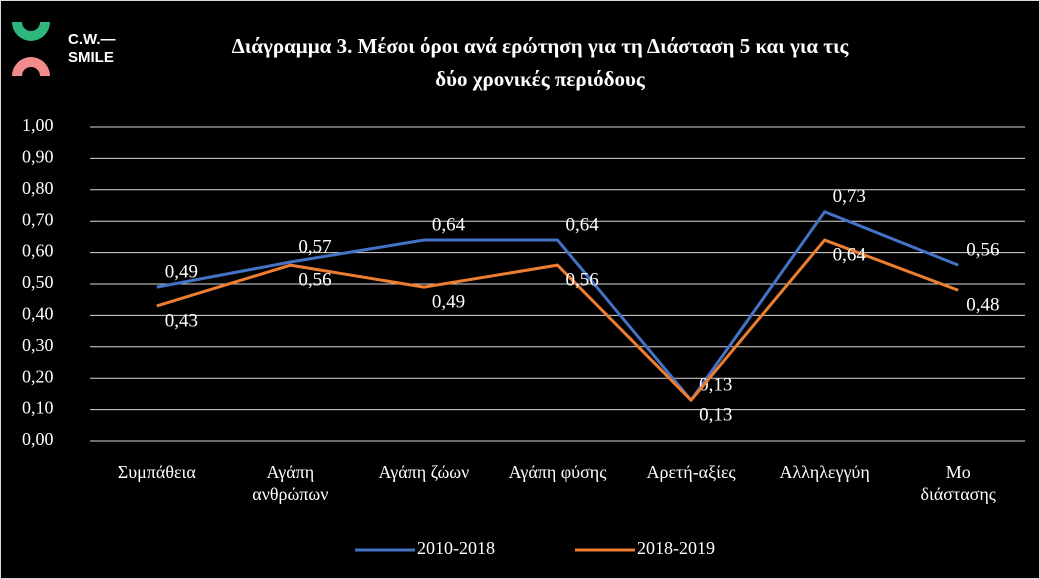 The image size is (1040, 579). I want to click on legend-label: 2010-2018, so click(456, 548).